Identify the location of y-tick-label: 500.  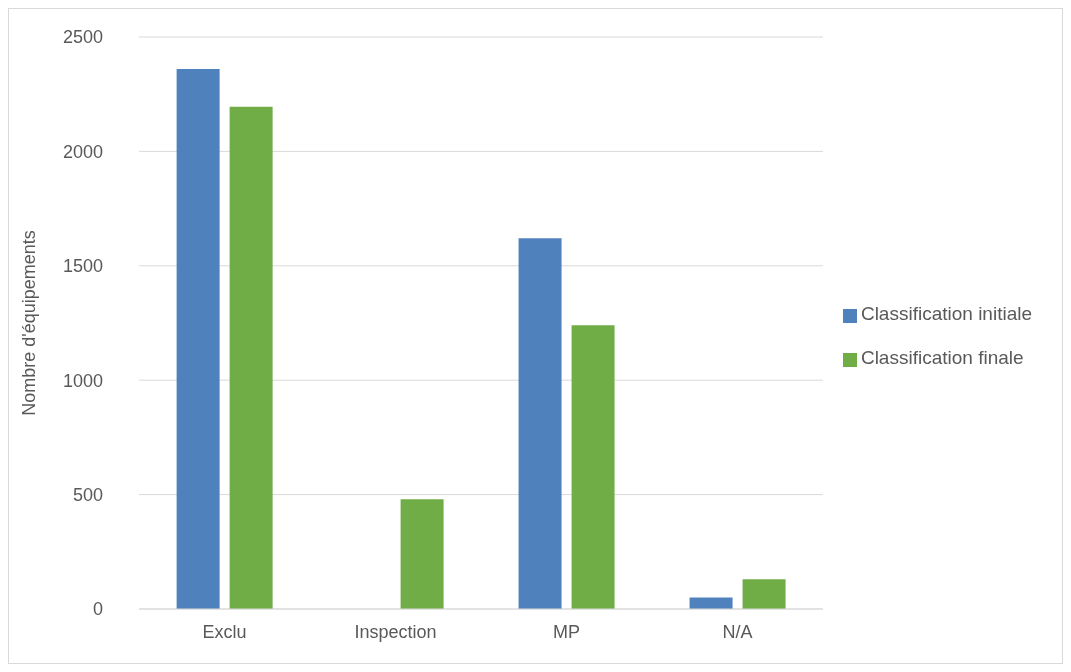
(87, 494).